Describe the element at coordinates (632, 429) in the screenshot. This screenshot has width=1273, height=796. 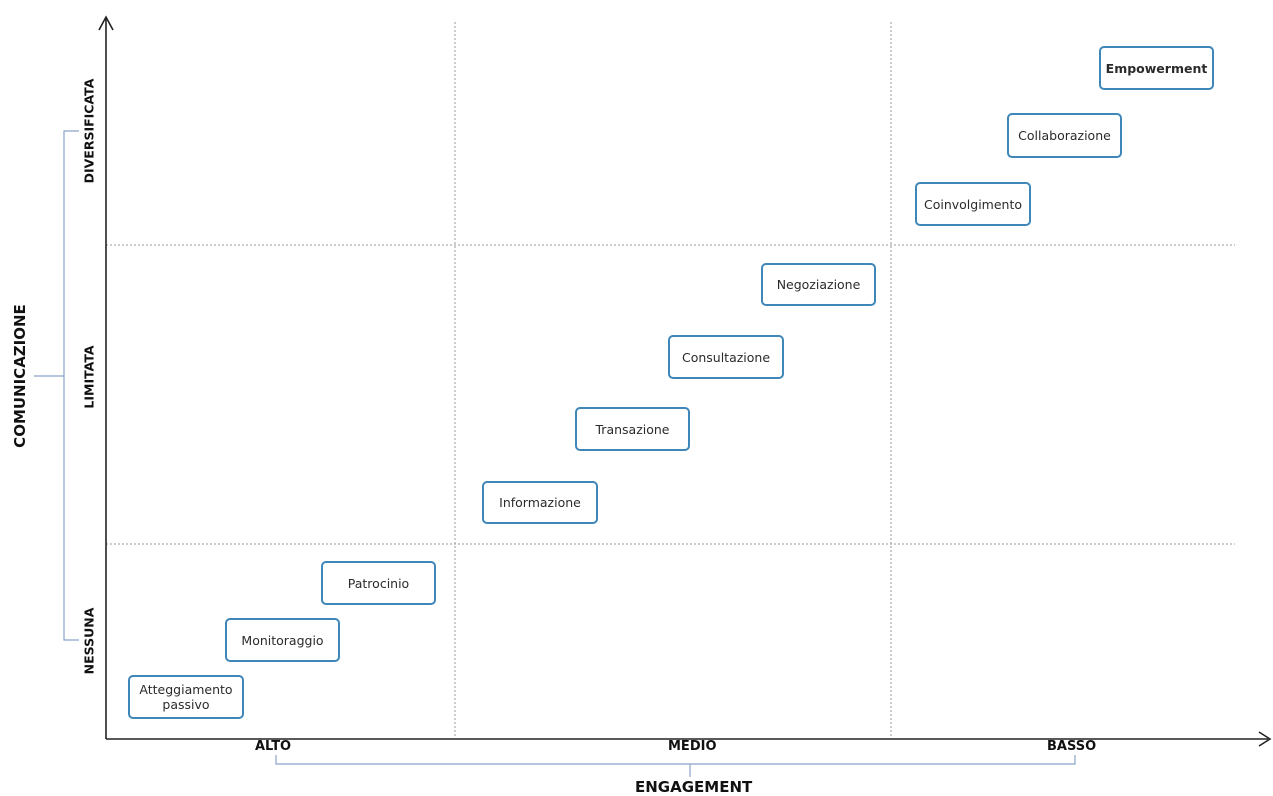
I see `stage-transazione: Transazione` at that location.